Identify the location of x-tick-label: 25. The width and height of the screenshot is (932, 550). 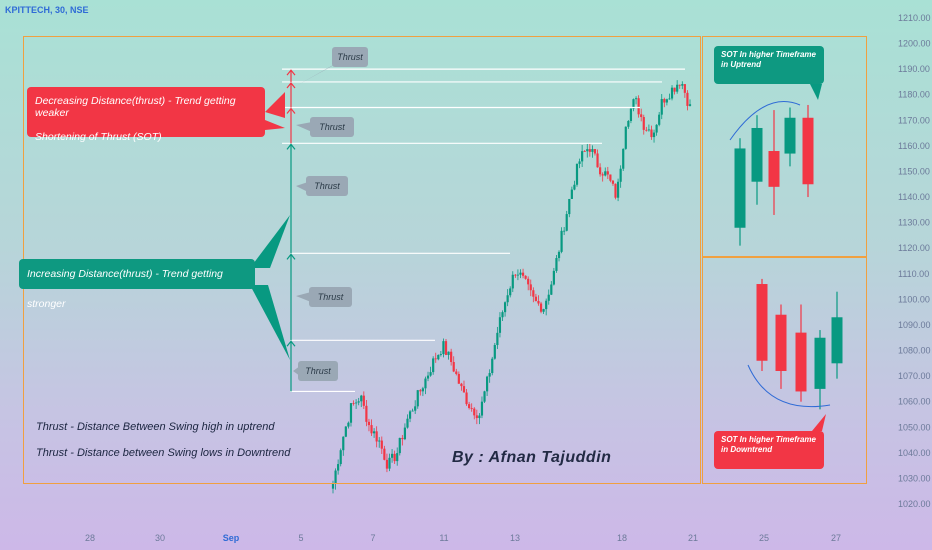
(764, 538).